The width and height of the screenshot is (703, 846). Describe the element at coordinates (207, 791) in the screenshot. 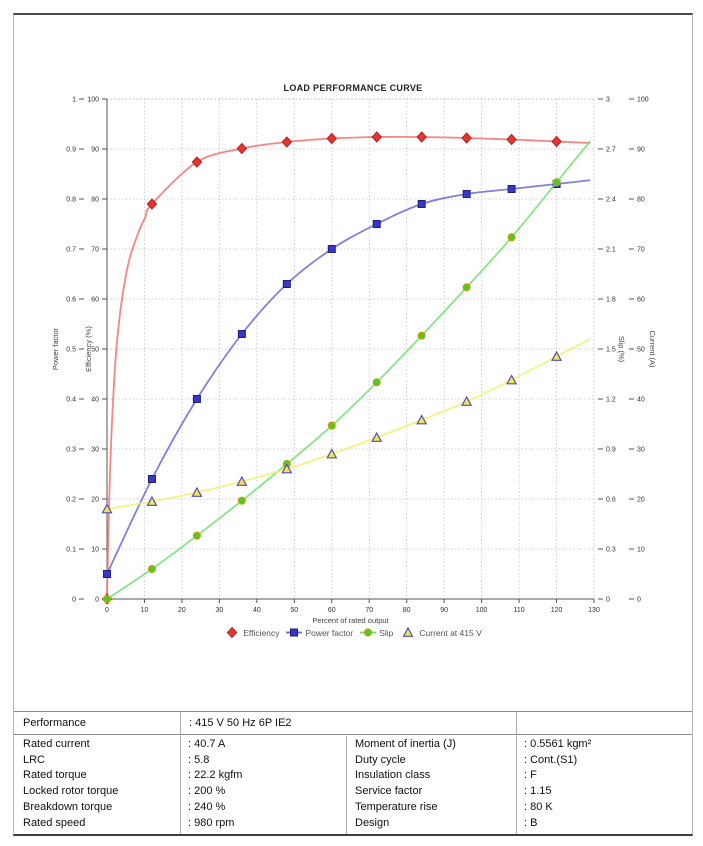

I see `spec-value: : 200 %` at that location.